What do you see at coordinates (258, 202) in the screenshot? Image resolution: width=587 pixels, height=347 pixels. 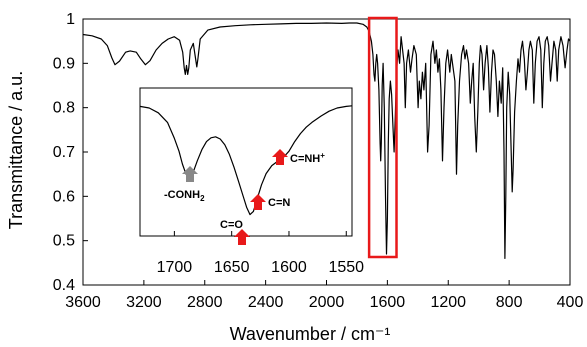 I see `cn-arrow` at bounding box center [258, 202].